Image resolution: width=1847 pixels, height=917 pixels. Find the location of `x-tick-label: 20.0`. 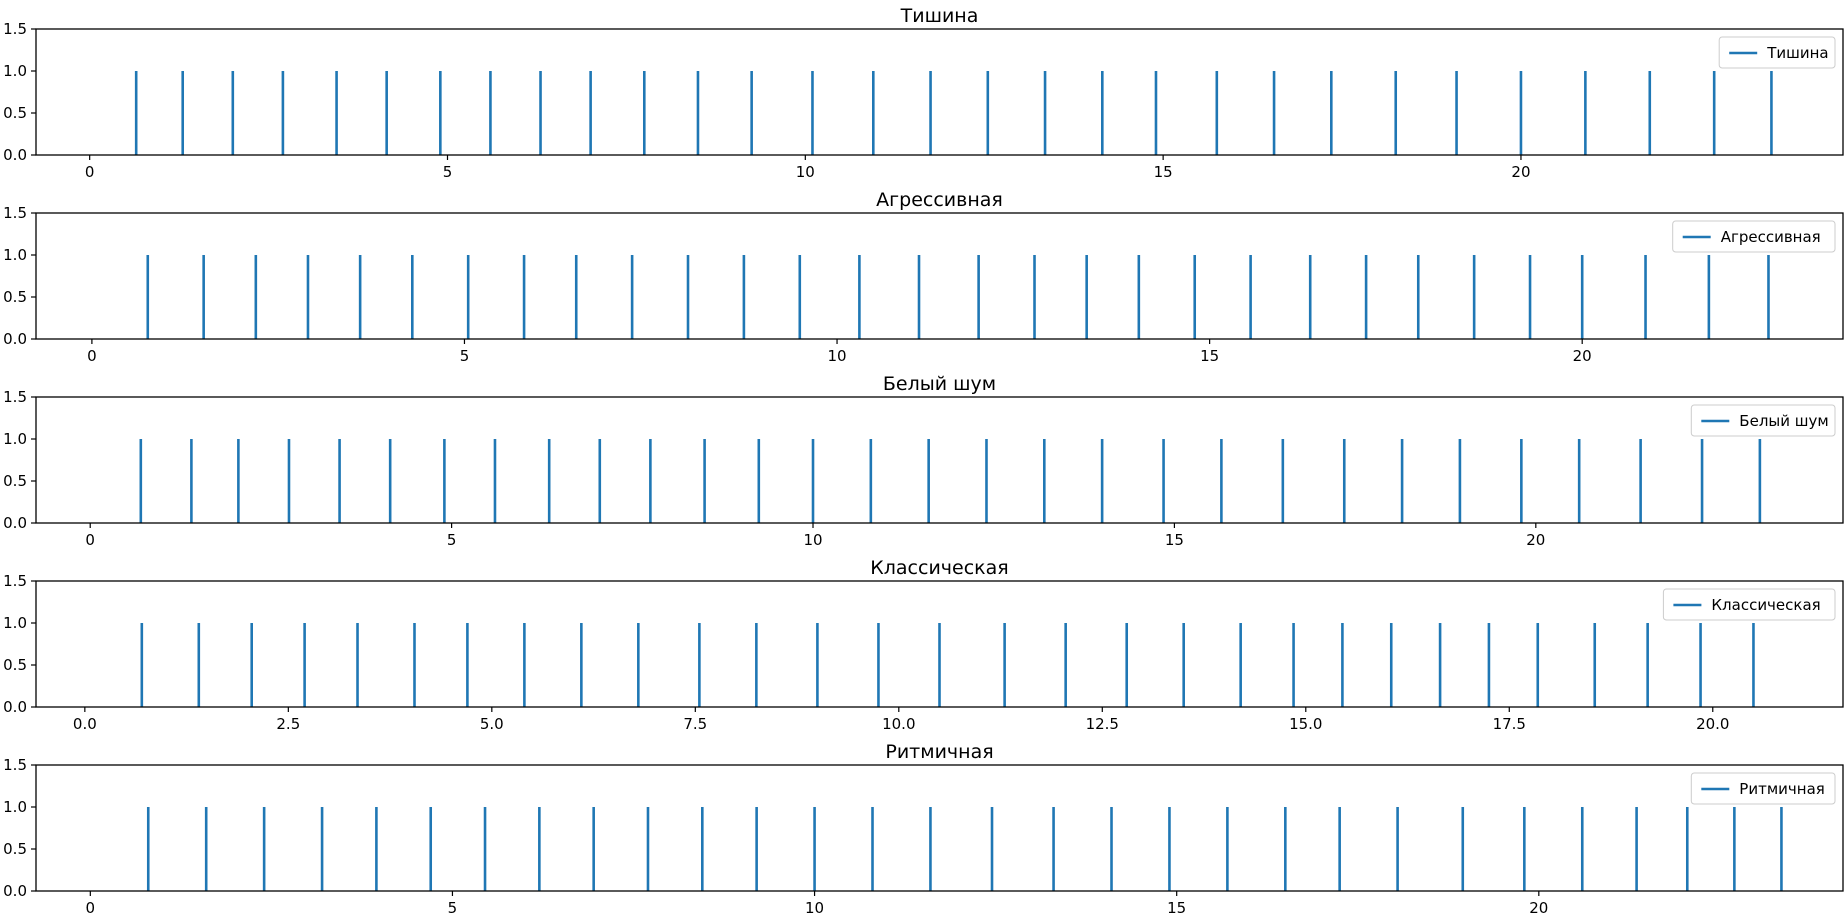

x-tick-label: 20.0 is located at coordinates (1712, 724).